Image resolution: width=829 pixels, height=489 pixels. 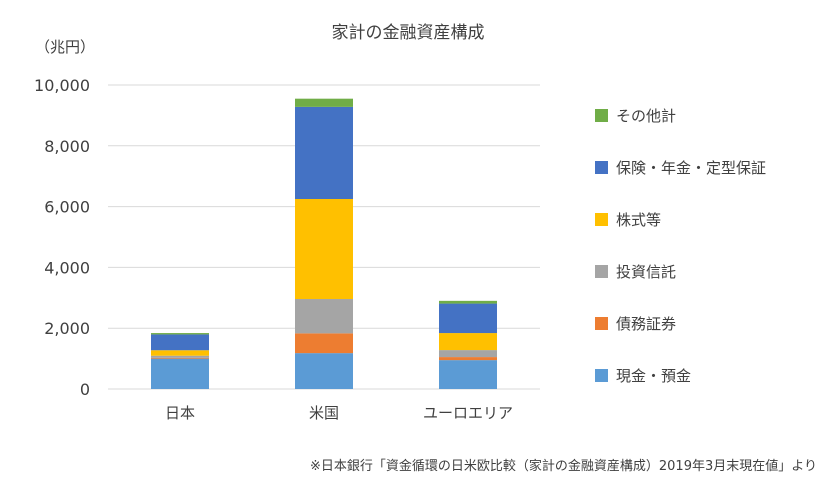 I want to click on y-tick-label: 4,000, so click(x=67, y=267).